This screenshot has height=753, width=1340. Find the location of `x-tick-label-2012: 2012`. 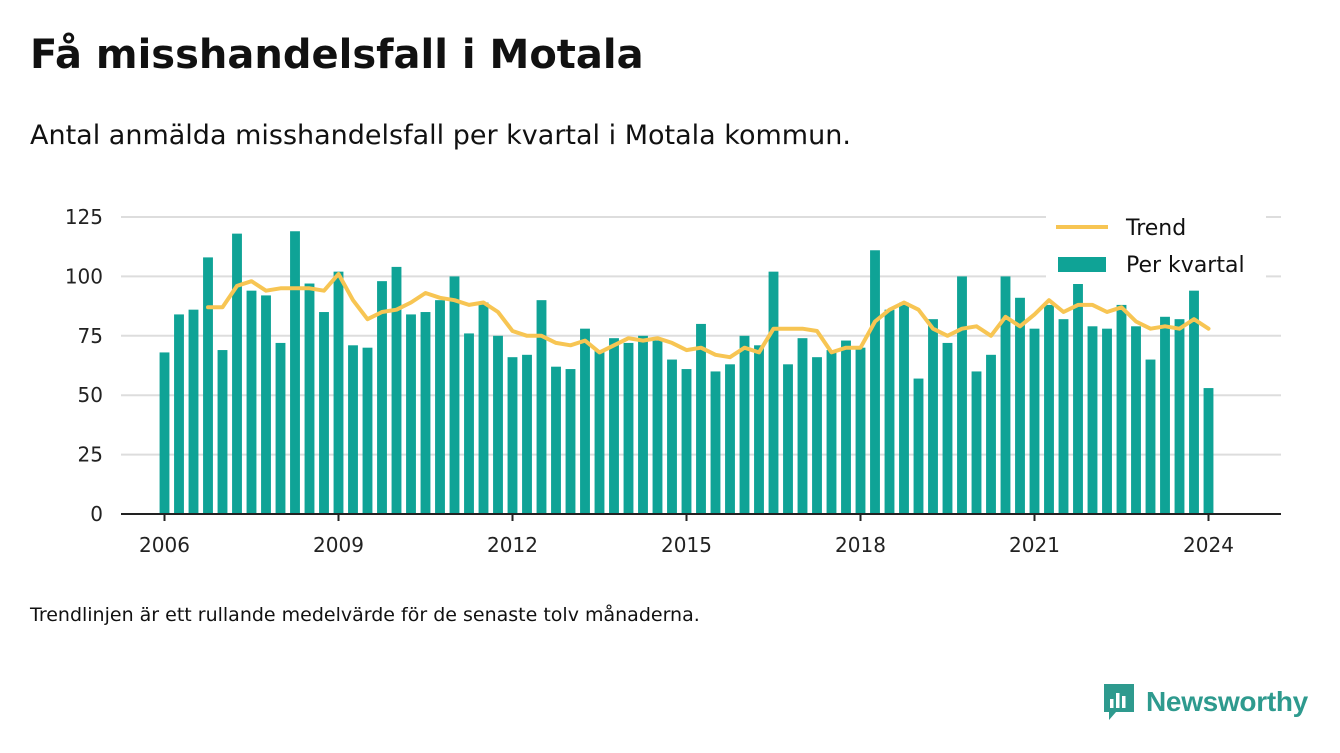

x-tick-label-2012: 2012 is located at coordinates (512, 545).